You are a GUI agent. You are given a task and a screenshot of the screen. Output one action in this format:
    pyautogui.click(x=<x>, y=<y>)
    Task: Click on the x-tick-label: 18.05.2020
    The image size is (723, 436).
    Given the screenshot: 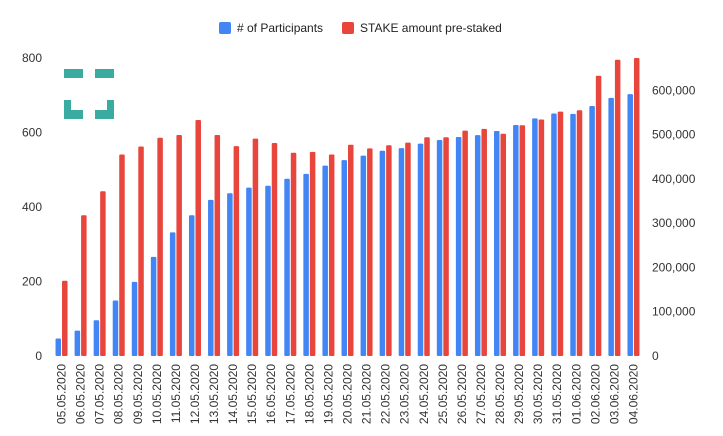 What is the action you would take?
    pyautogui.click(x=309, y=394)
    